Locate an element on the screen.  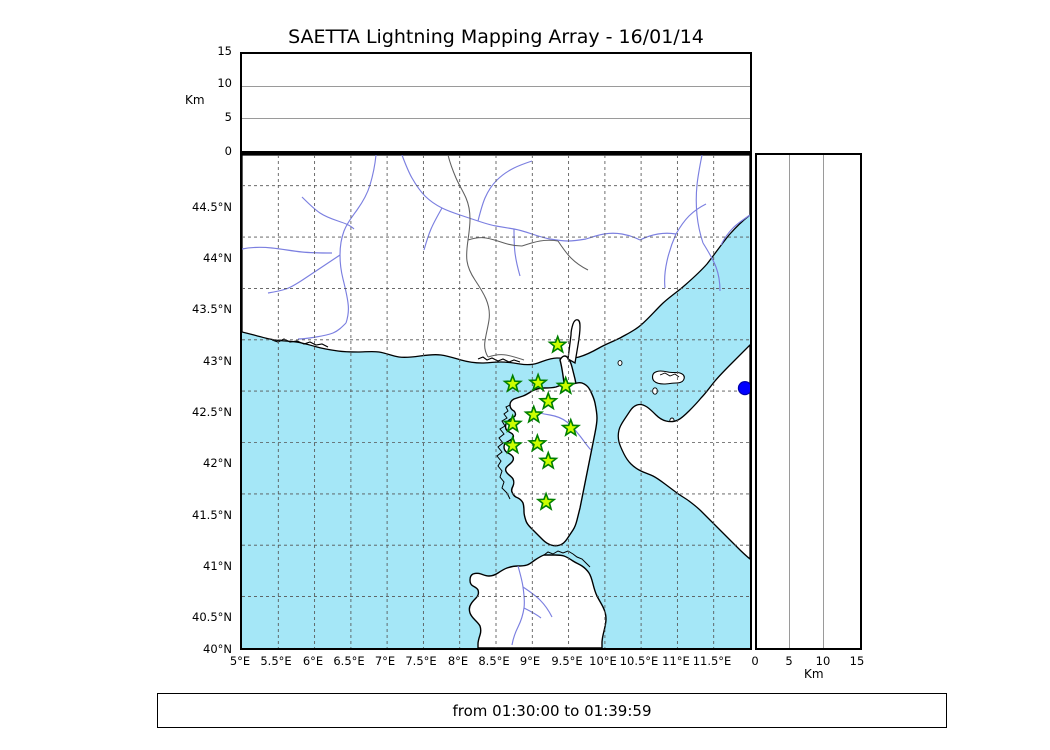
right-panel-xaxis-label: Km is located at coordinates (814, 674).